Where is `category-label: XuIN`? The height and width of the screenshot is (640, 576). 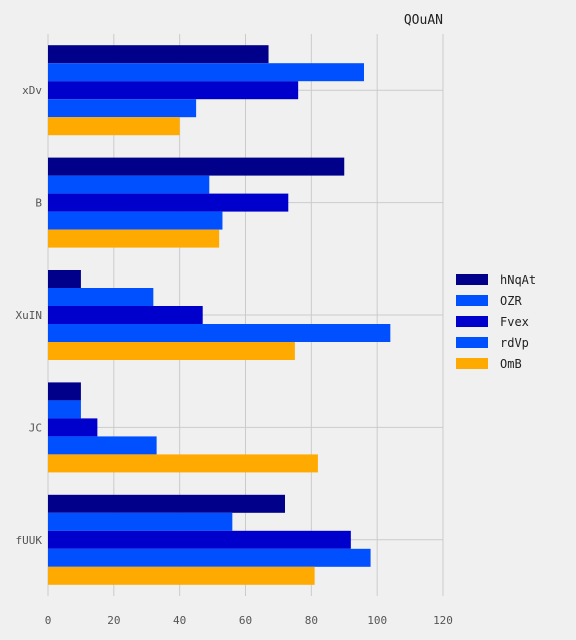 category-label: XuIN is located at coordinates (29, 315).